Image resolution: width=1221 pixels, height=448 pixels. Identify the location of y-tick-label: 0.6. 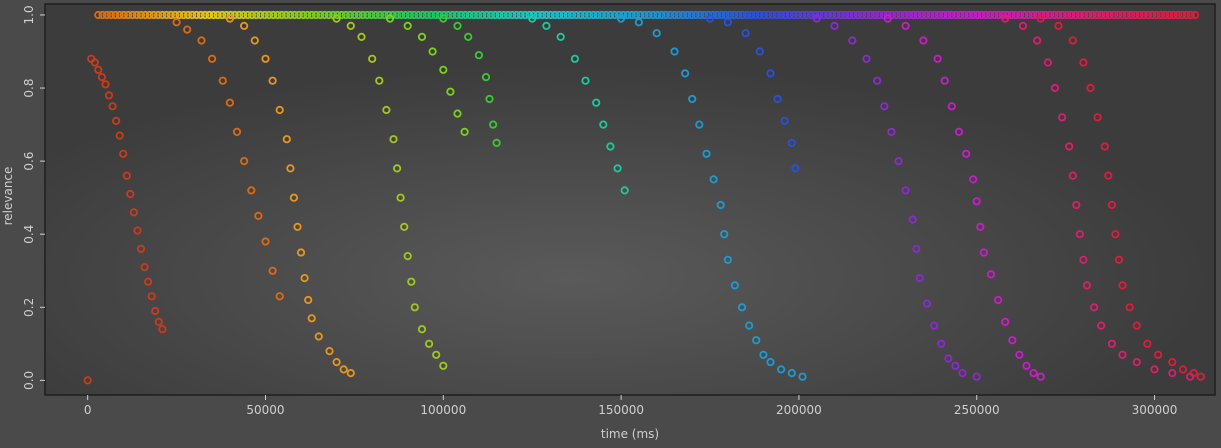
(29, 161).